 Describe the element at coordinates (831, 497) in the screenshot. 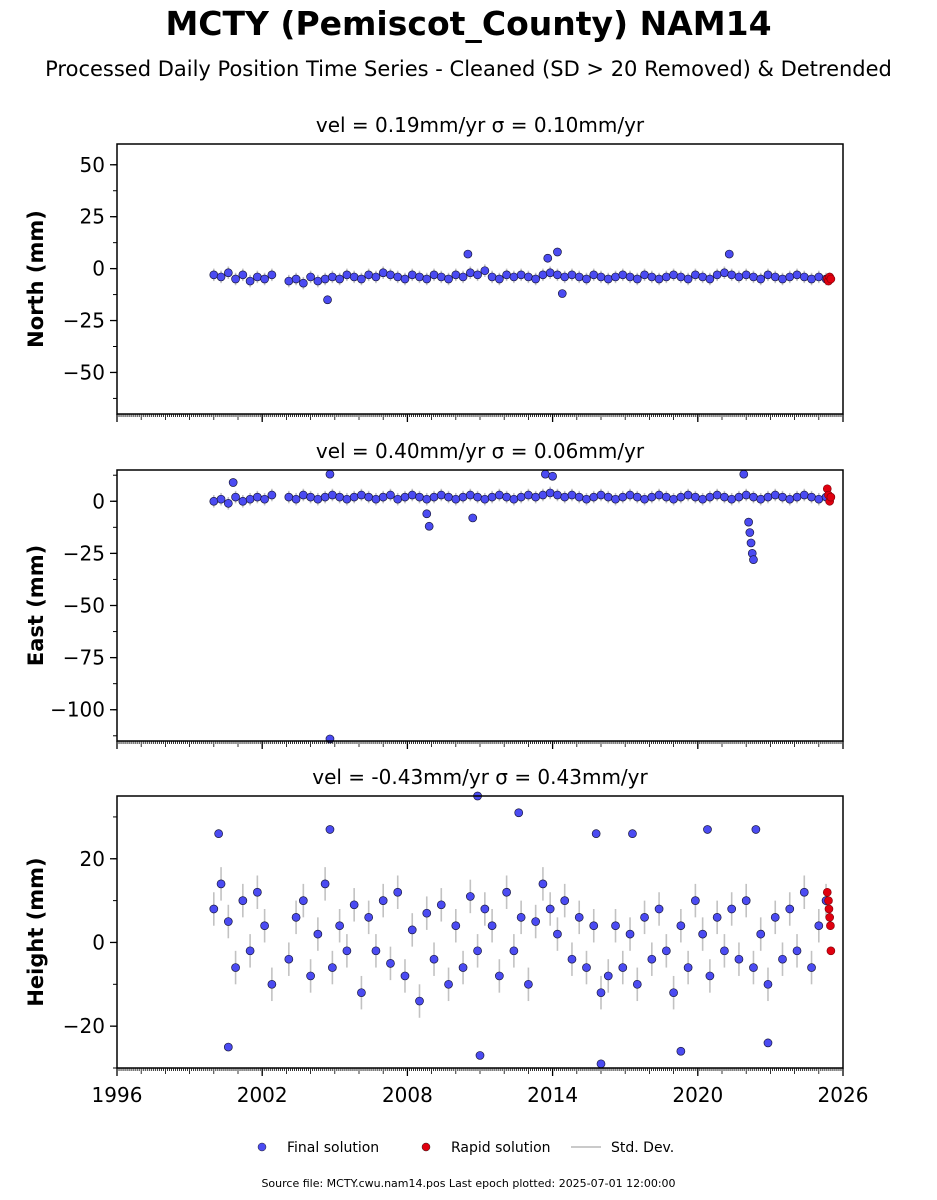

I see `rapid-solution-point` at that location.